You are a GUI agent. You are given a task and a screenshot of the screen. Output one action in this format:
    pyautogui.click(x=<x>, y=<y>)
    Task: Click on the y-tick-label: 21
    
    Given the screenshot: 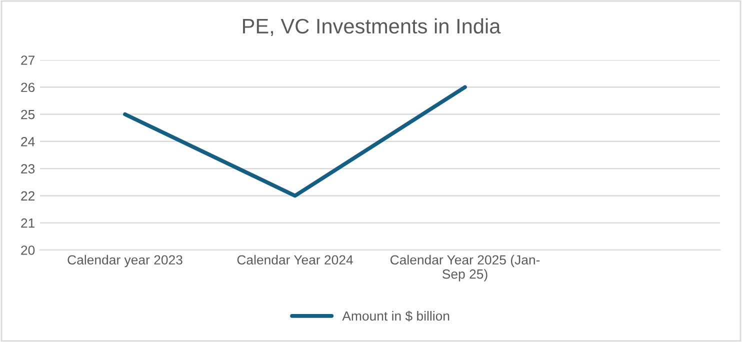 What is the action you would take?
    pyautogui.click(x=27, y=223)
    